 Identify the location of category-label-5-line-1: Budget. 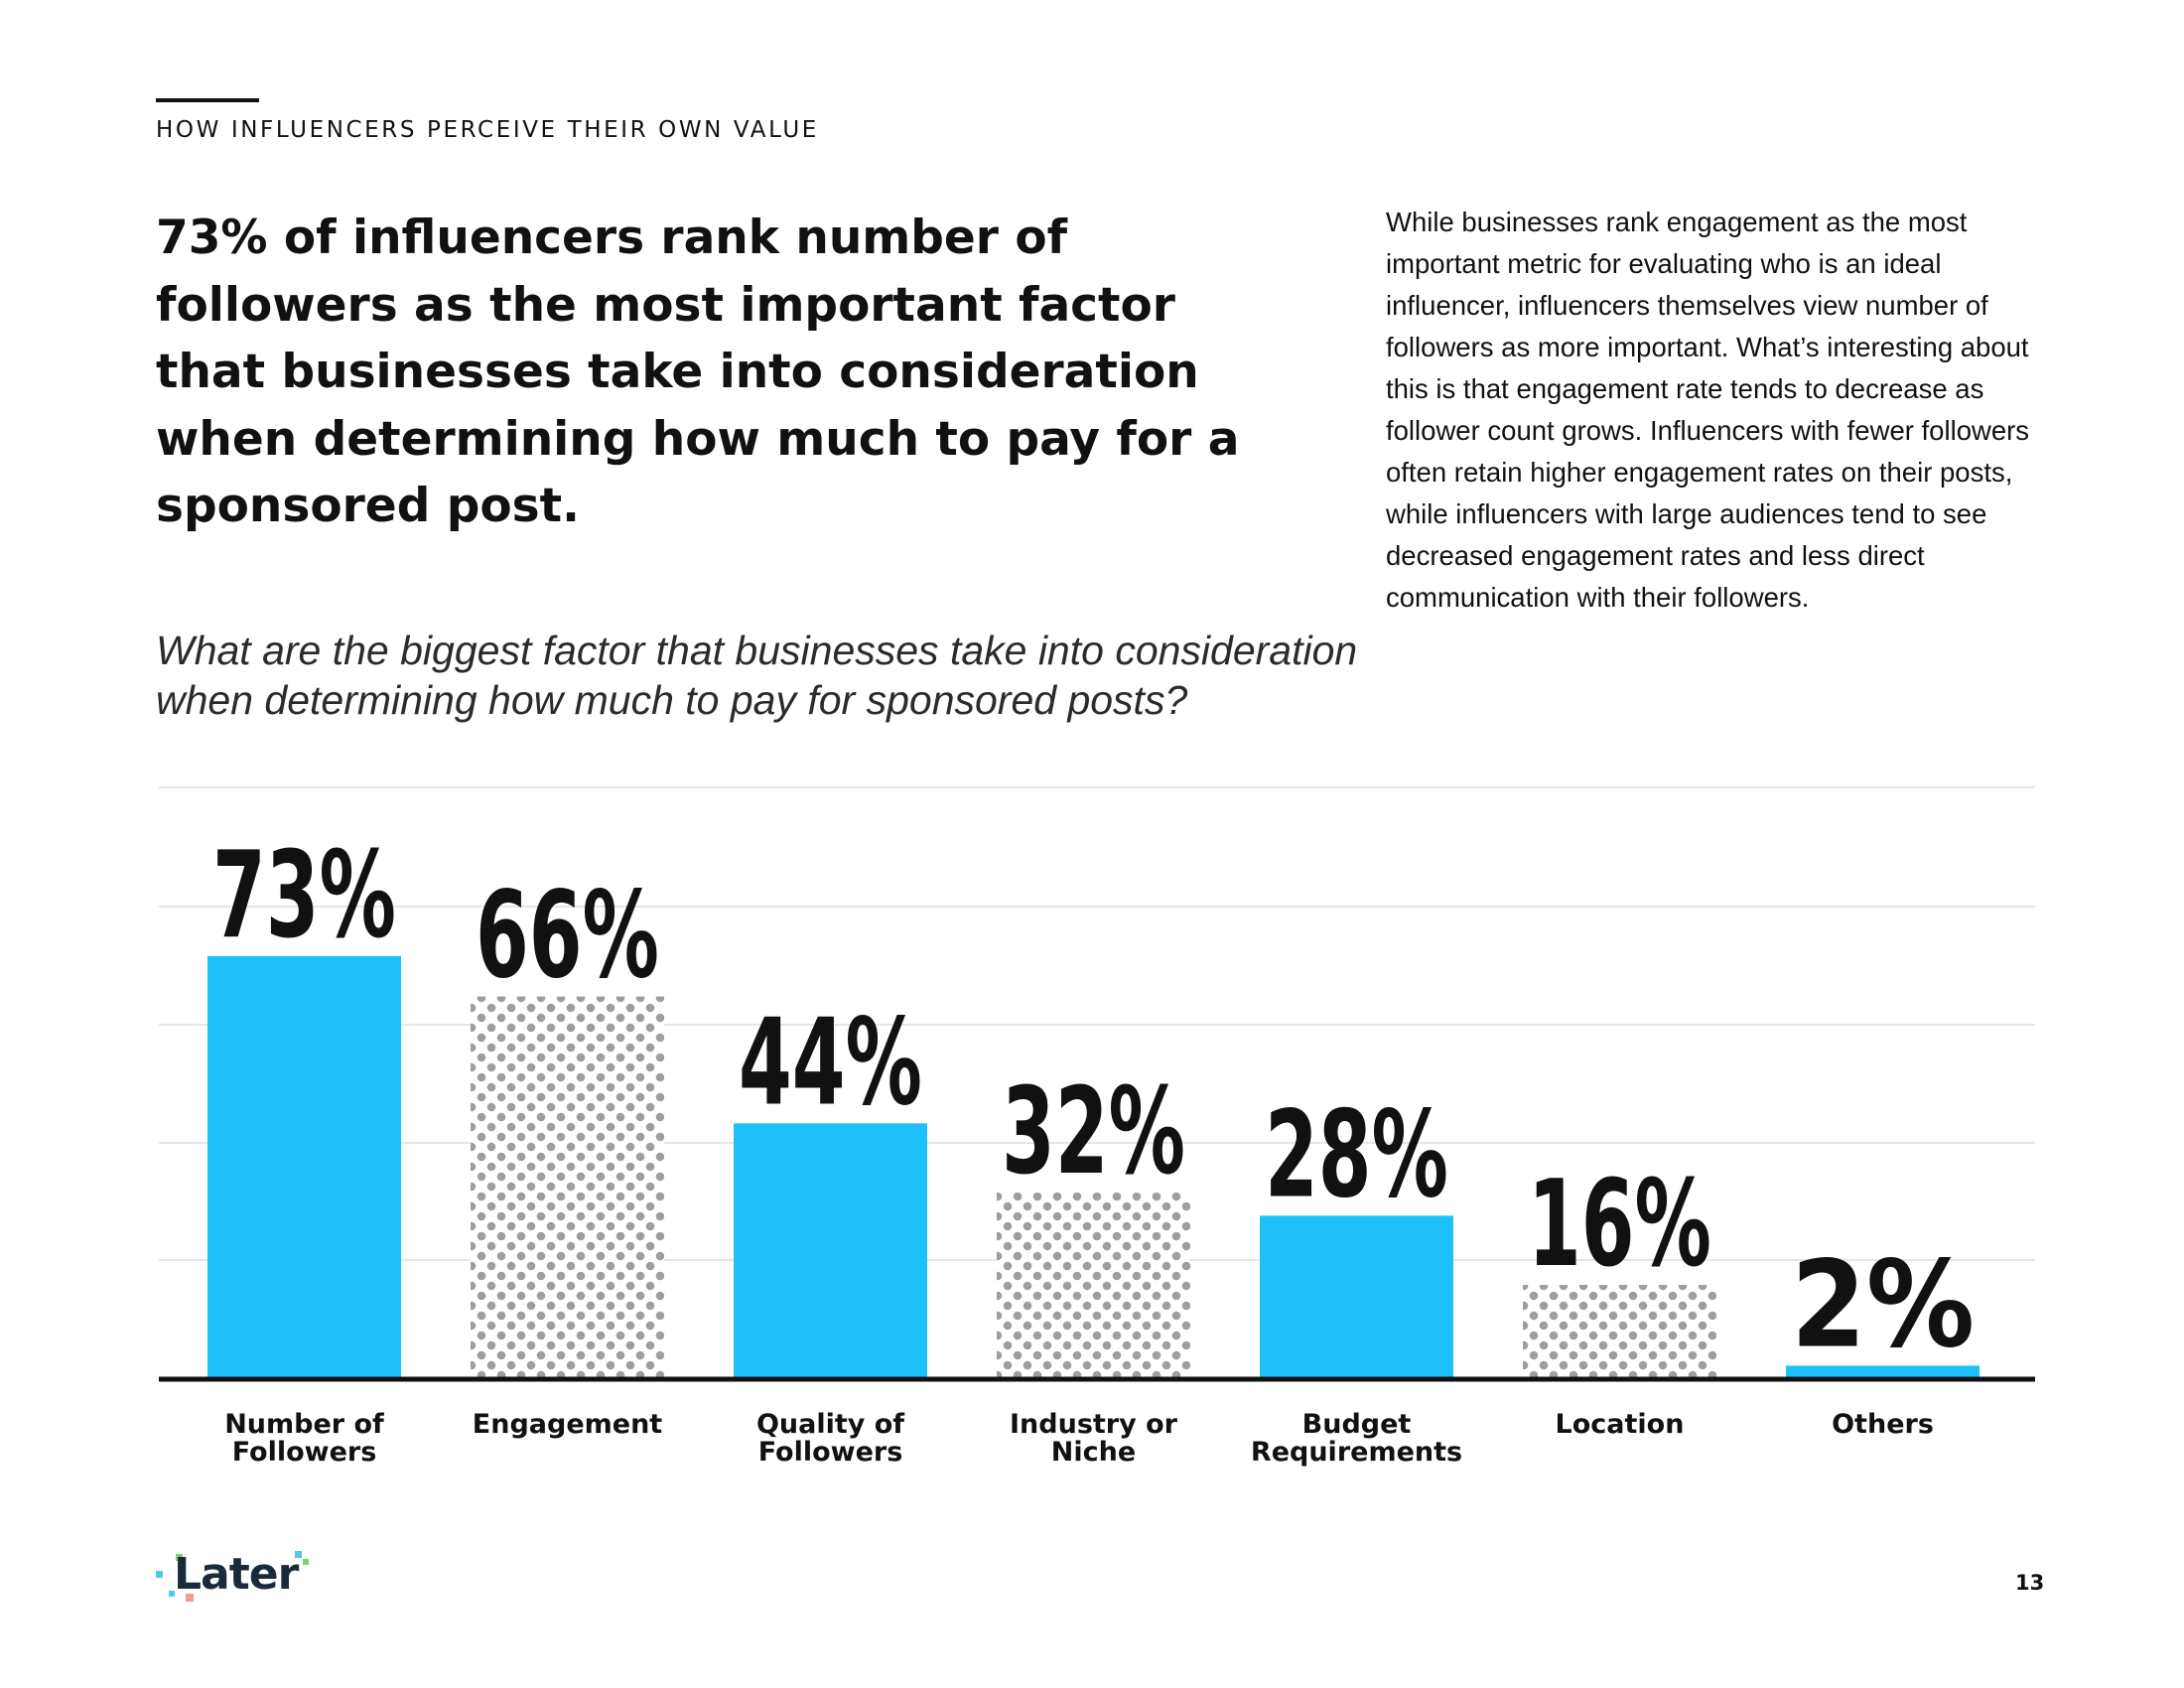
(1357, 1424).